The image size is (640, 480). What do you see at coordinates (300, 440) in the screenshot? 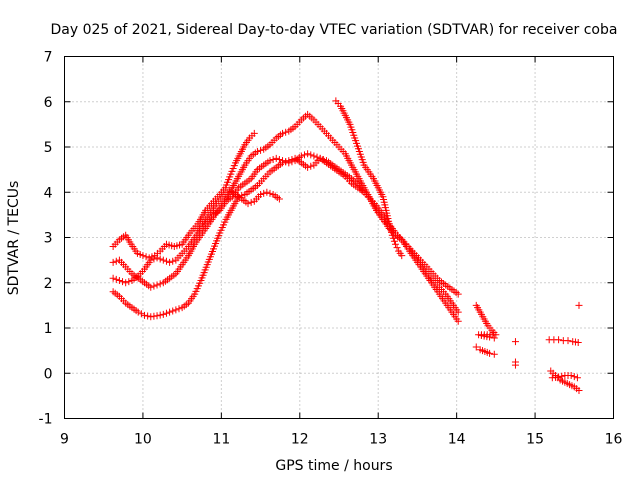
I see `x-tick-label: 12` at bounding box center [300, 440].